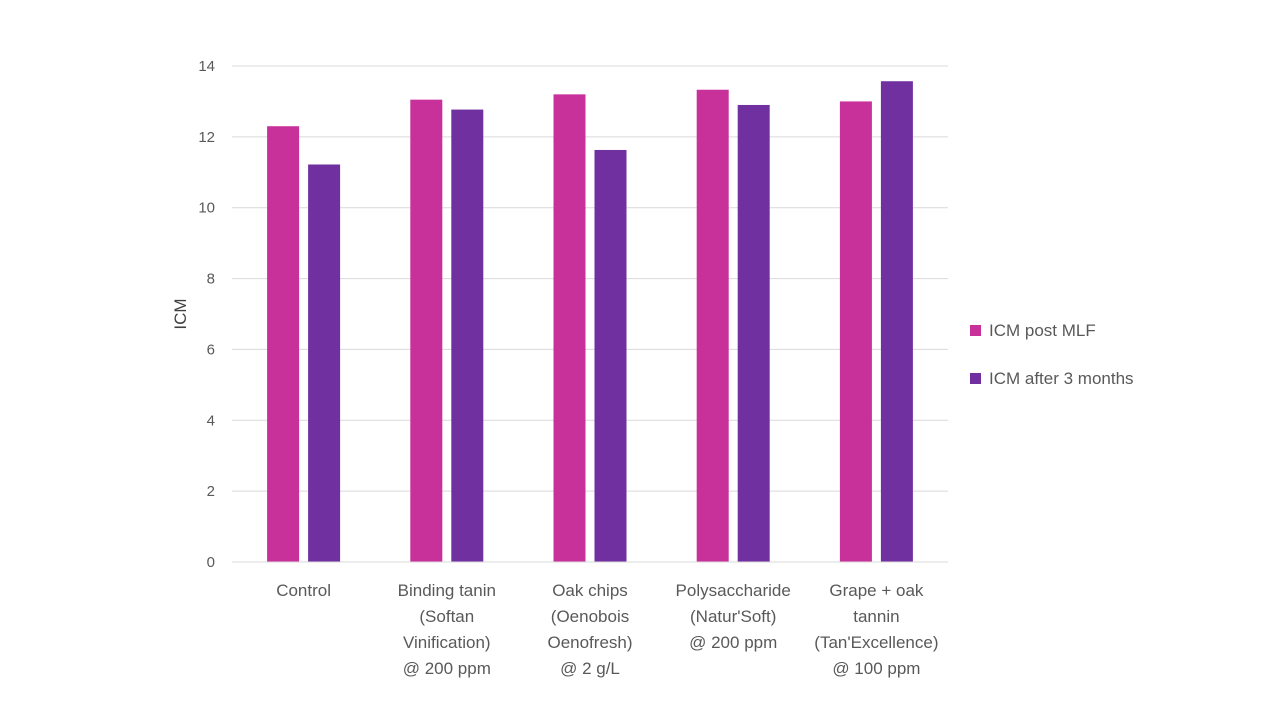 The height and width of the screenshot is (720, 1280). I want to click on category-label-line: tannin, so click(876, 616).